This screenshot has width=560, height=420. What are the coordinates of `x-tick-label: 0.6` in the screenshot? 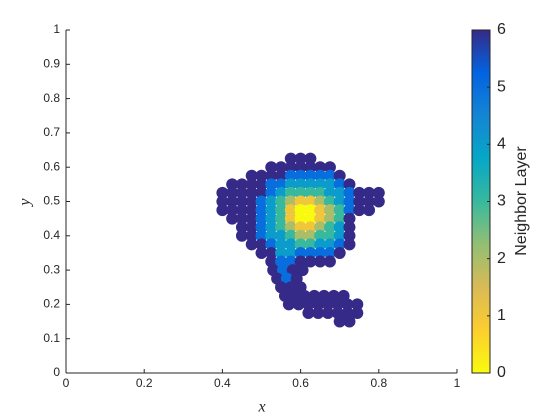 It's located at (300, 383).